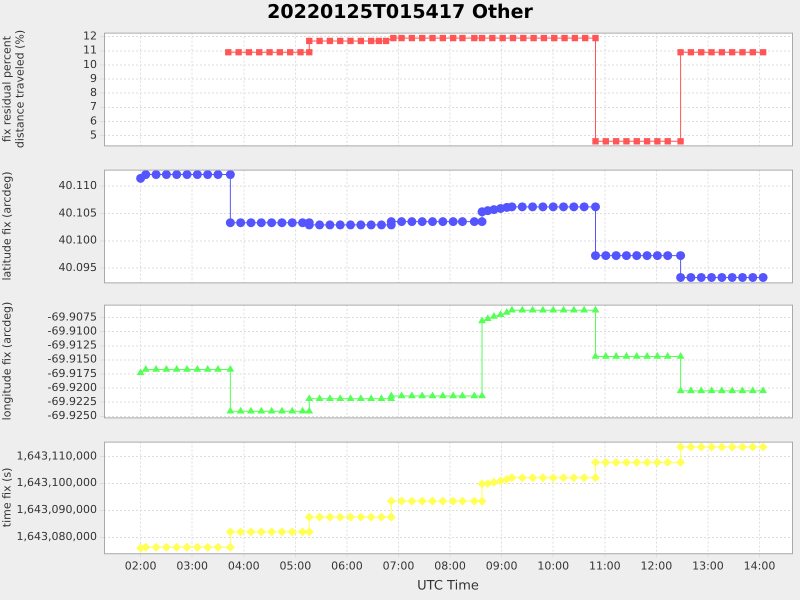  Describe the element at coordinates (72, 387) in the screenshot. I see `y-tick-label: -69.9200` at that location.